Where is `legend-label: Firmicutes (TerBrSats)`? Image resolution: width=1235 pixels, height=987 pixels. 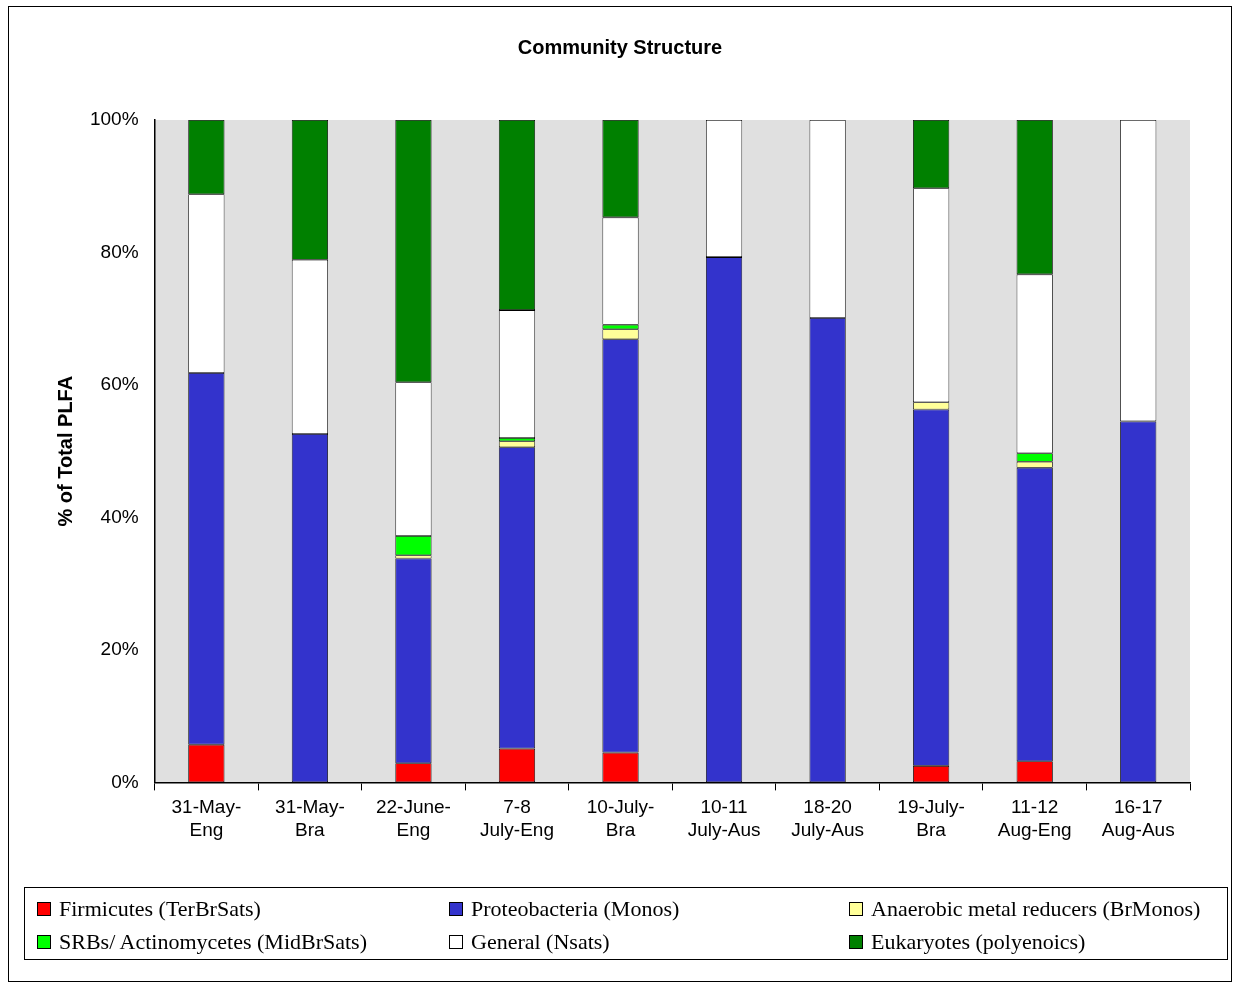 legend-label: Firmicutes (TerBrSats) is located at coordinates (160, 908).